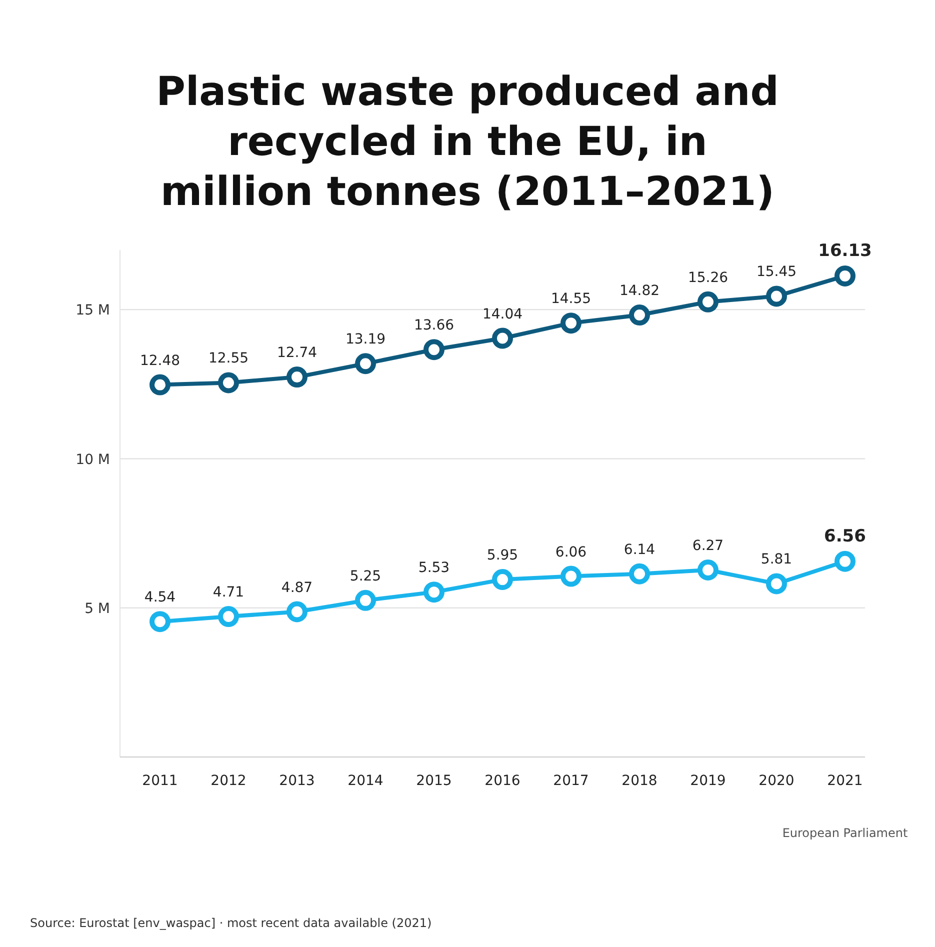  Describe the element at coordinates (708, 546) in the screenshot. I see `data-label: 6.27` at that location.